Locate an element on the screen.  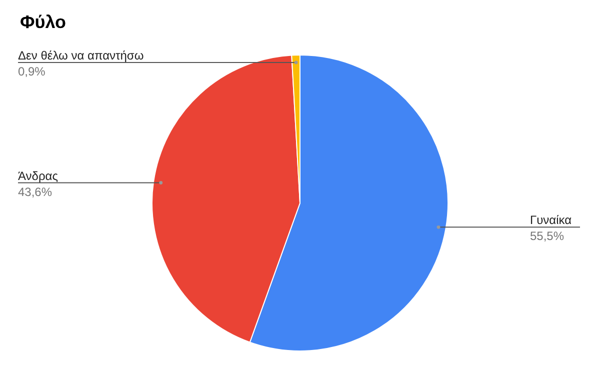
data-label: 43,6% is located at coordinates (35, 191).